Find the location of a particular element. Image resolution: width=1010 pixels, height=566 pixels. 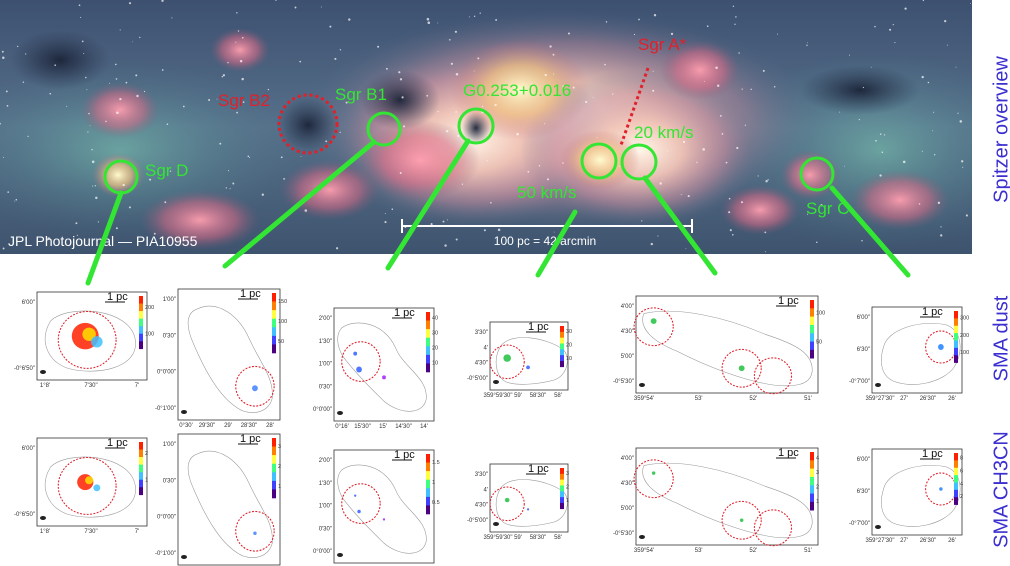

source-circle is located at coordinates (741, 520).